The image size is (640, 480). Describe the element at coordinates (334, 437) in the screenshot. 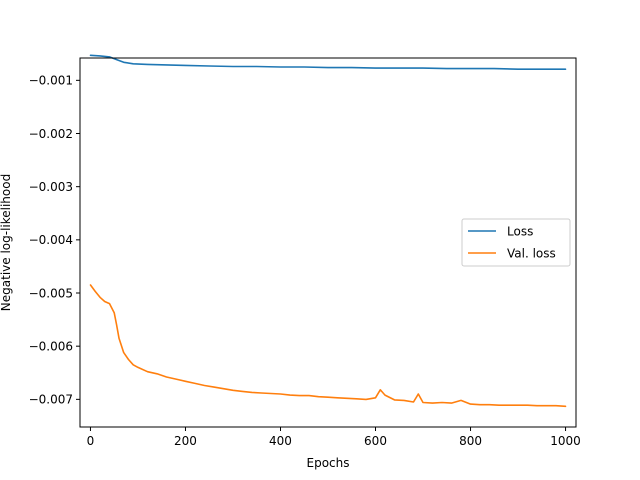

I see `x-axis-ticks: 0 200 400 600 800 1000` at that location.